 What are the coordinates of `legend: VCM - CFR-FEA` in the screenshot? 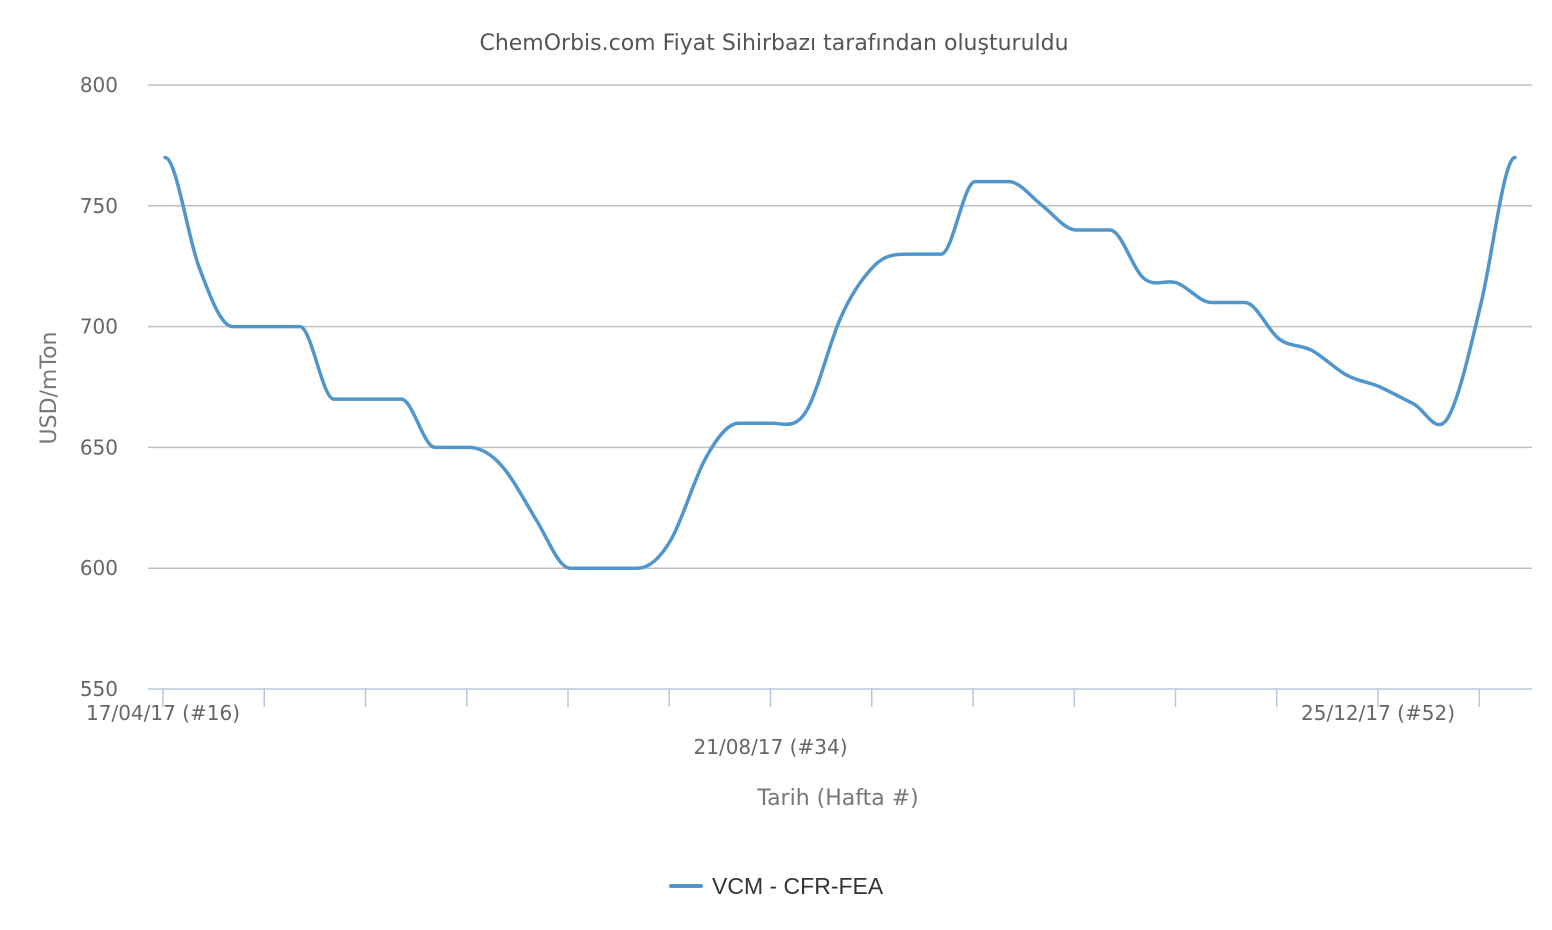 It's located at (776, 886).